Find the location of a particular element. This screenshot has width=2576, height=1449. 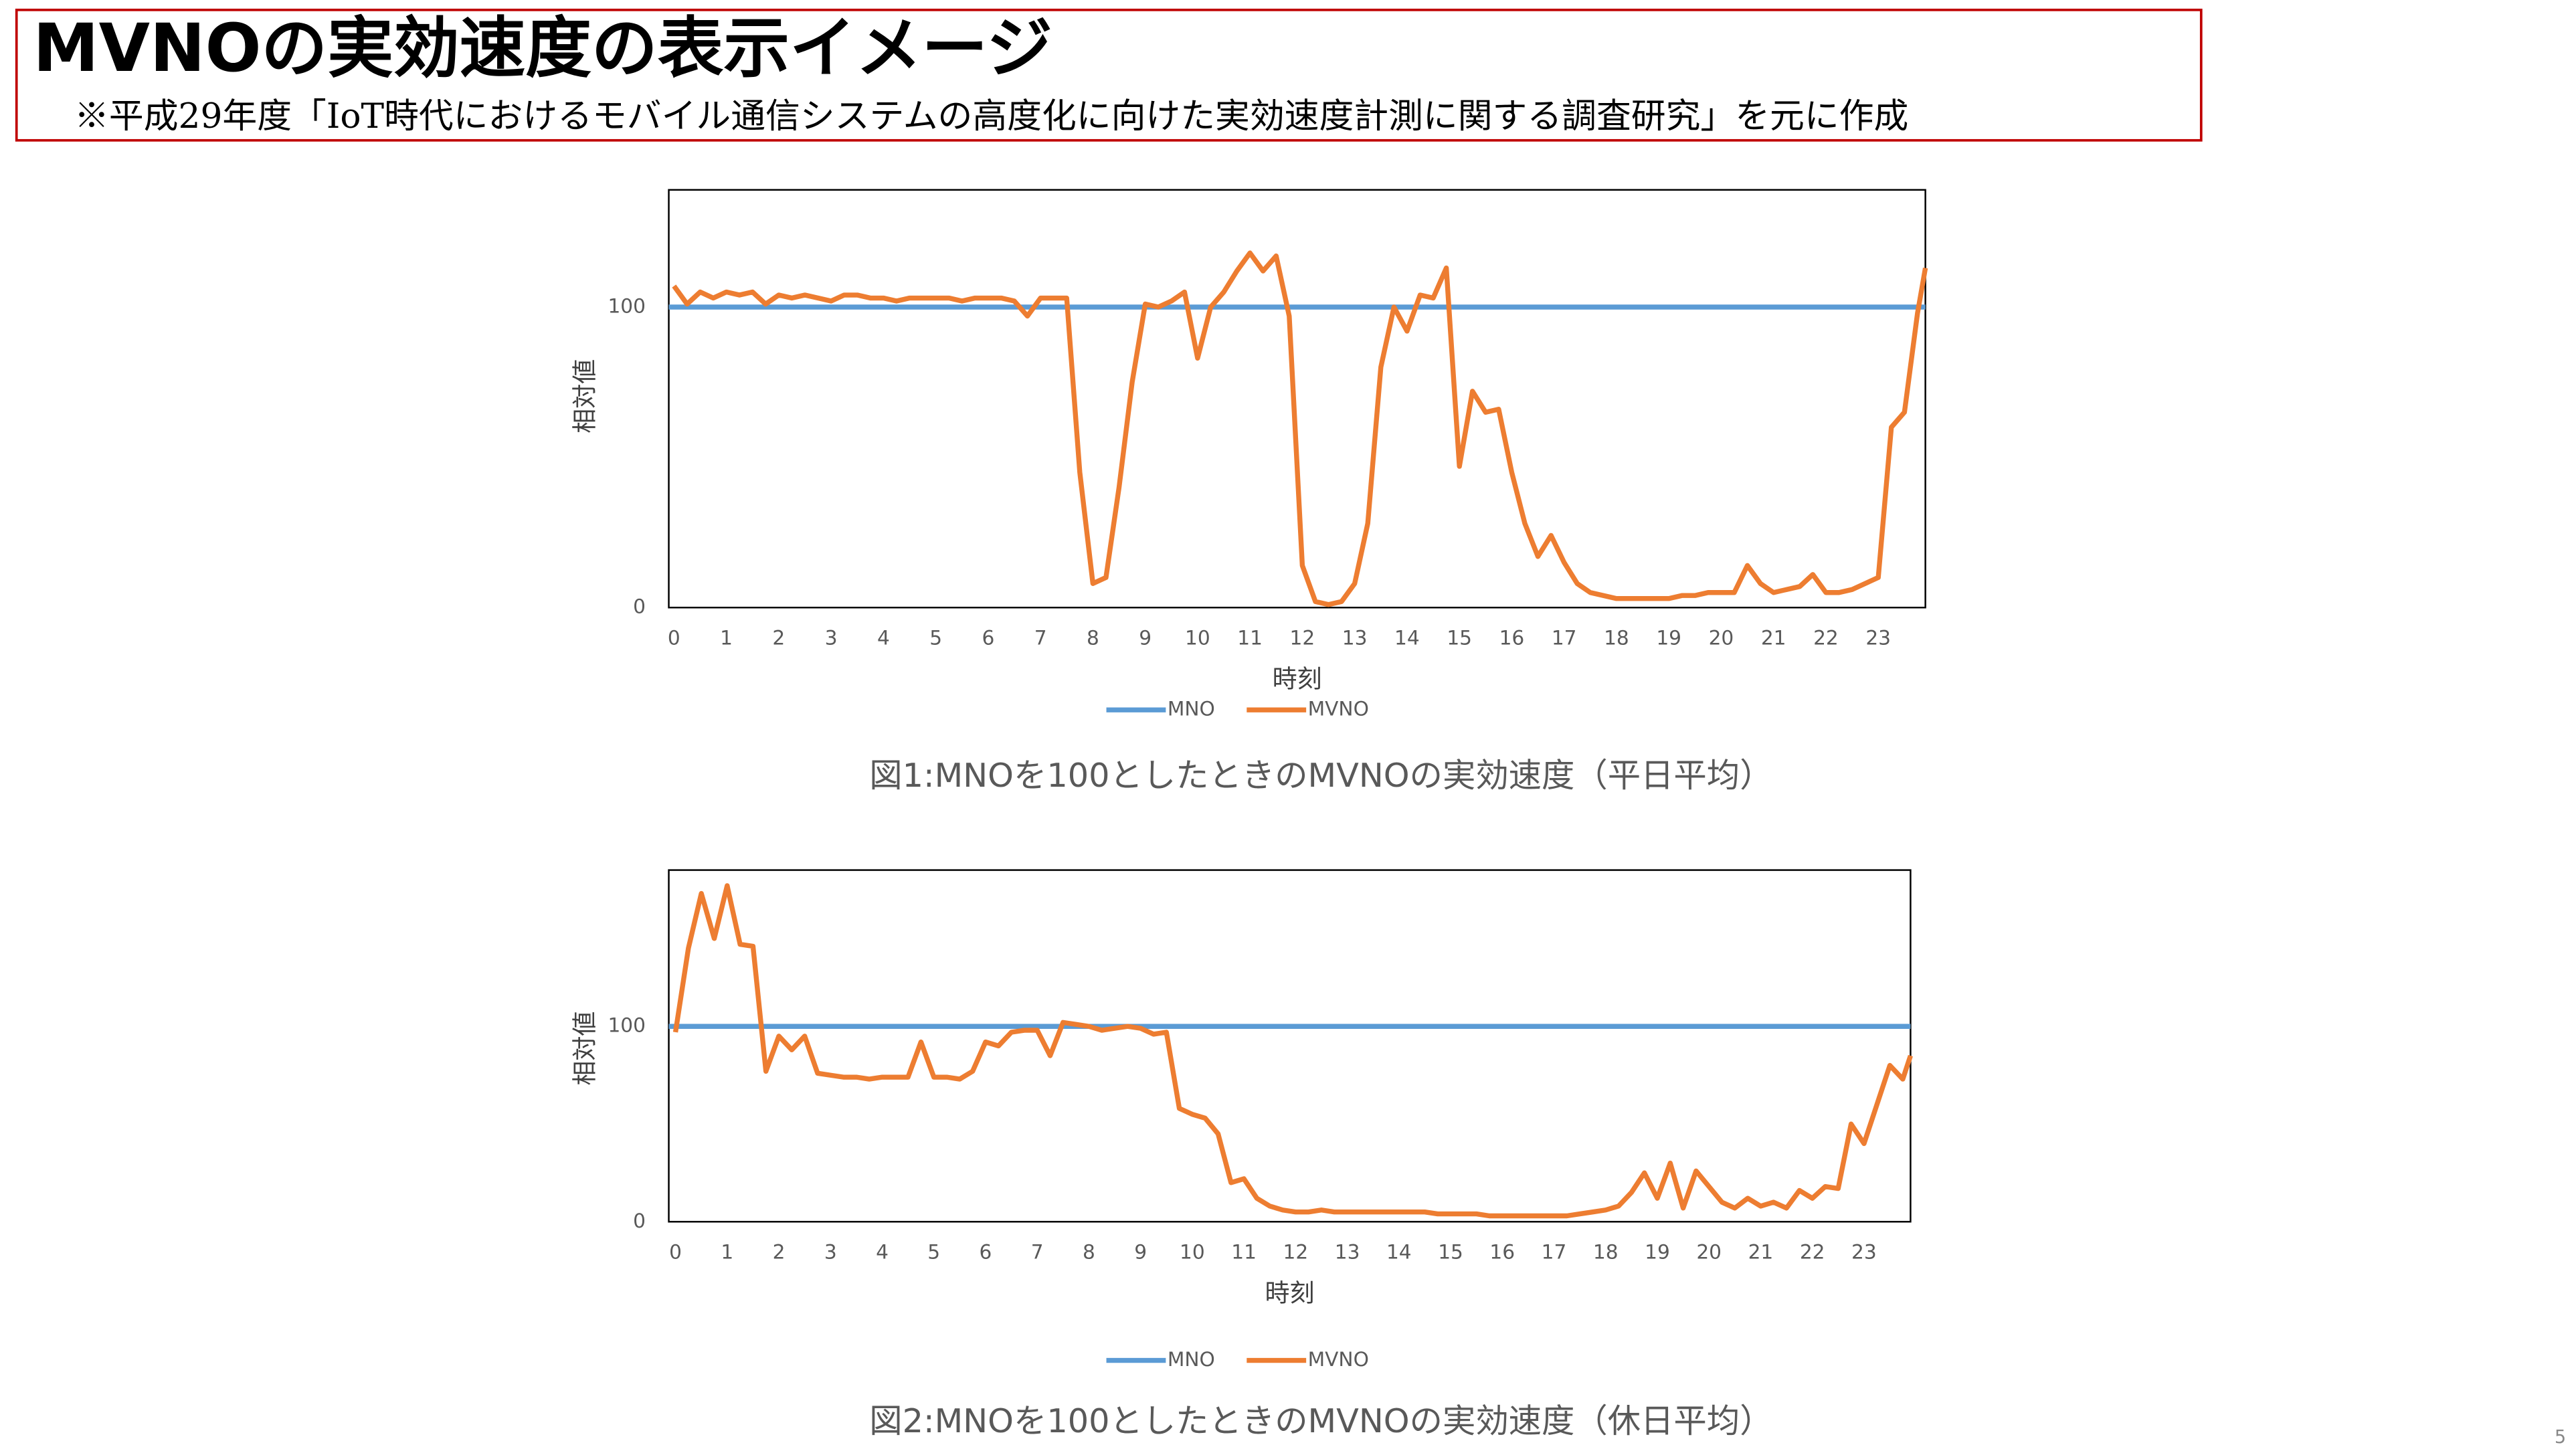

caption: 図2:MNOを100としたときのMVNOの実効速度（休日平均） is located at coordinates (1320, 1421).